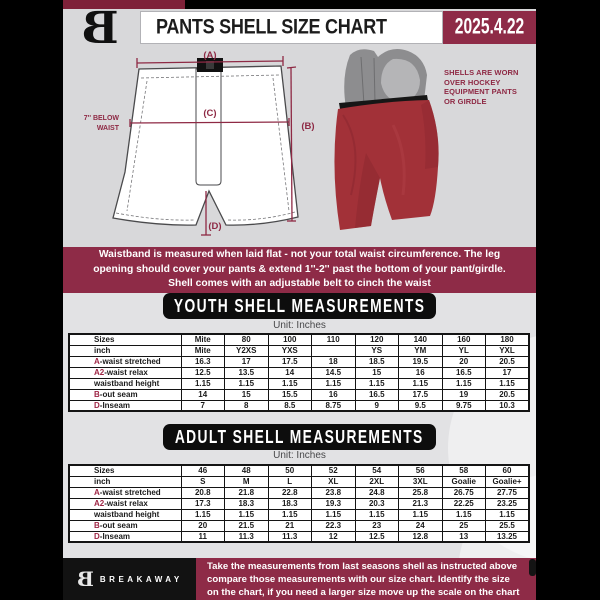 The image size is (600, 600). Describe the element at coordinates (420, 492) in the screenshot. I see `value-cell: 25.8` at that location.